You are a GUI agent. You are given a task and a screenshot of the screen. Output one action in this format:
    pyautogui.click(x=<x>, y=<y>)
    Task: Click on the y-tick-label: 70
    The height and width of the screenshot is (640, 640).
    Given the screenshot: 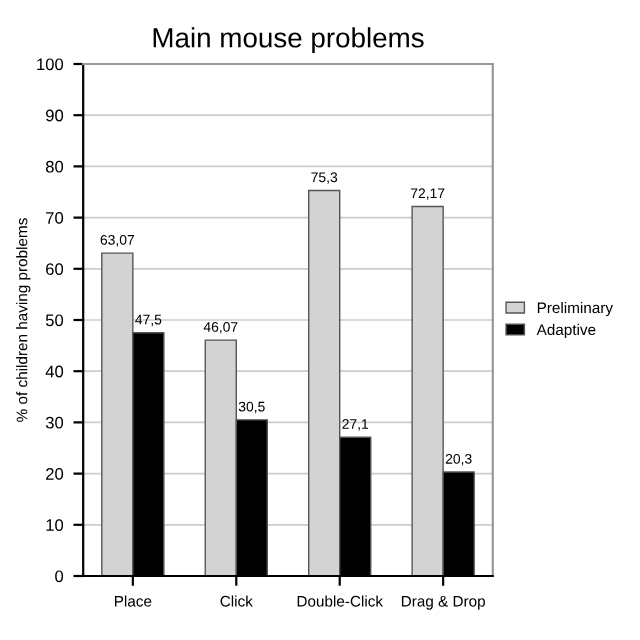 What is the action you would take?
    pyautogui.click(x=55, y=218)
    